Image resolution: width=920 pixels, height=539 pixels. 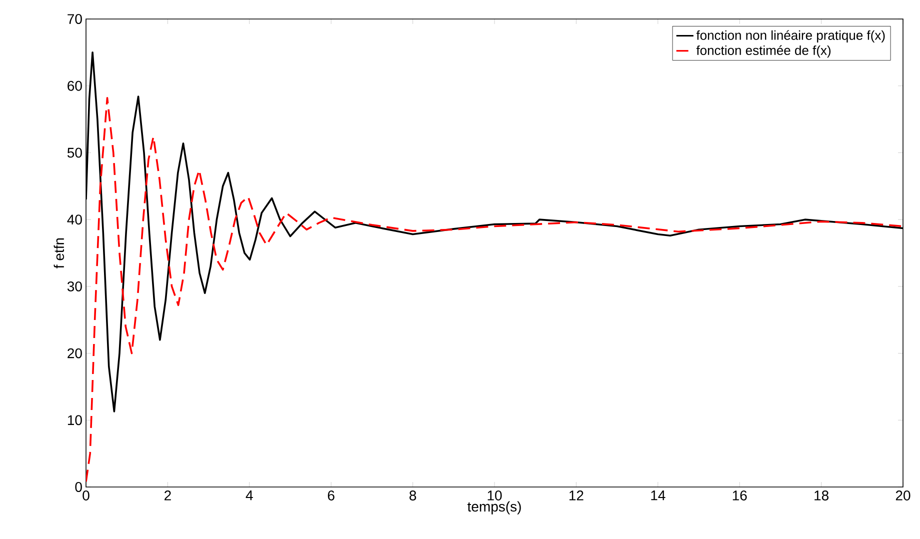 I want to click on y-axis-title: f etfn, so click(x=59, y=253).